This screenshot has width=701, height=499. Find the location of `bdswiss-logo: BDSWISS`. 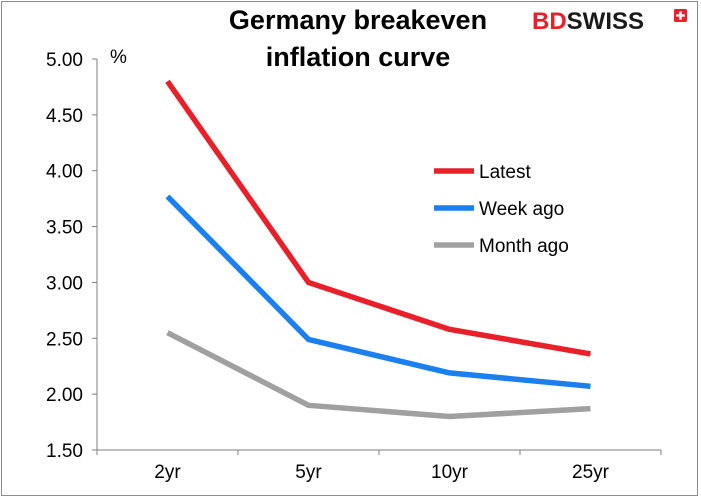

bdswiss-logo: BDSWISS is located at coordinates (609, 21).